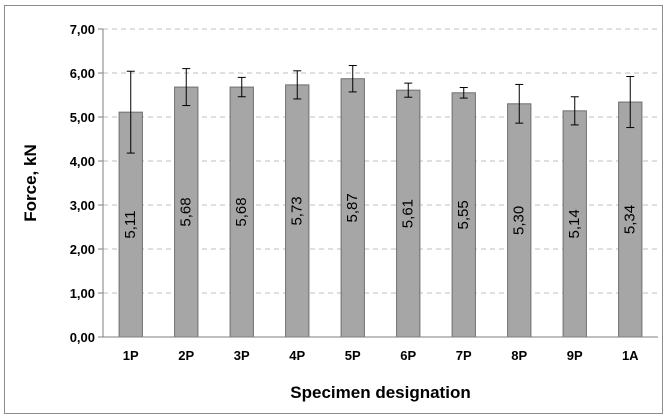 Image resolution: width=669 pixels, height=420 pixels. I want to click on x-tick-labels: 1P 2P 3P 4P 5P 6P 7P 8P 9P 1A, so click(381, 355).